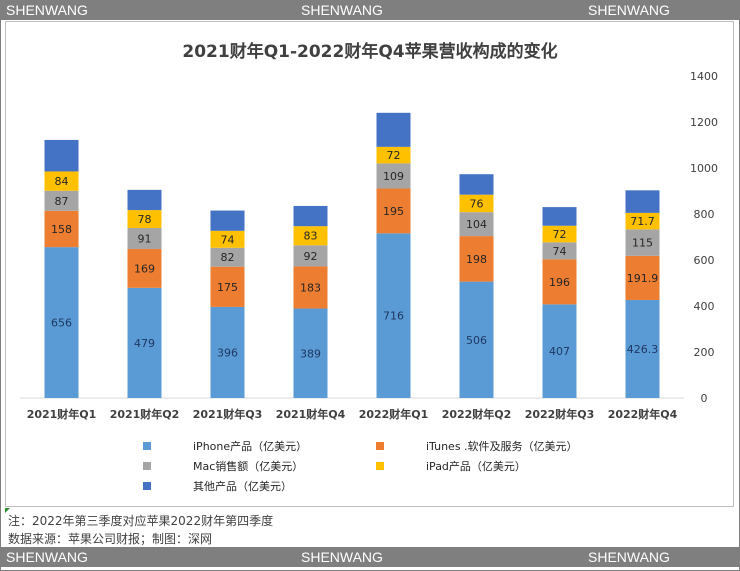  Describe the element at coordinates (477, 414) in the screenshot. I see `x-tick-label: 2022财年Q2` at that location.